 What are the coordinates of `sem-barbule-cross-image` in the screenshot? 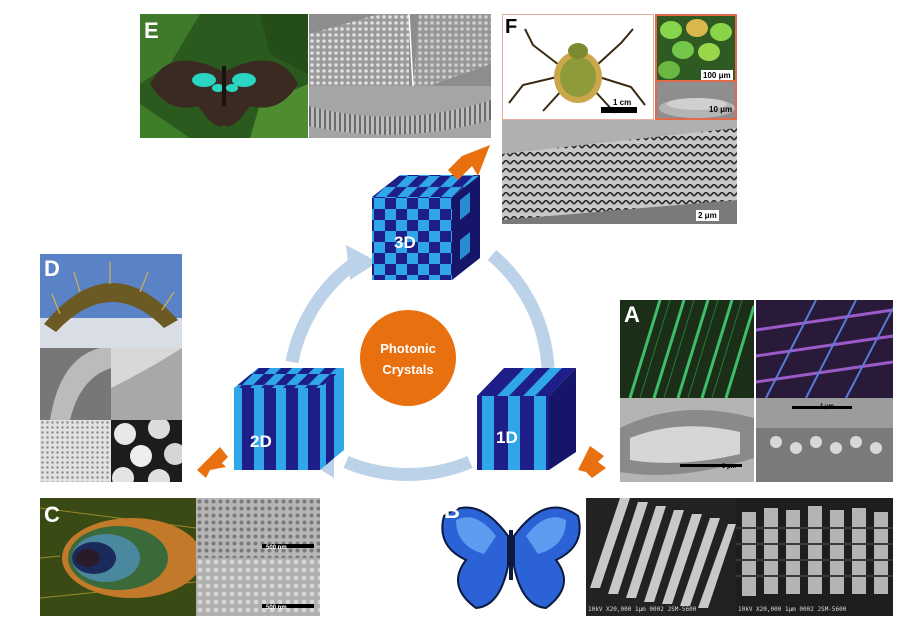 It's located at (258, 587).